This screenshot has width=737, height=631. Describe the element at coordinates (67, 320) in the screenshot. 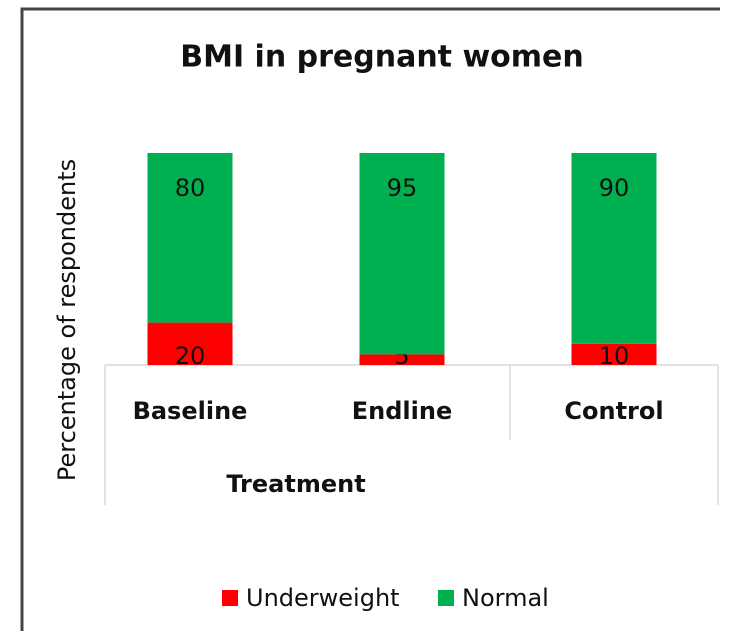

I see `y-axis-label: Percentage of respondents` at that location.